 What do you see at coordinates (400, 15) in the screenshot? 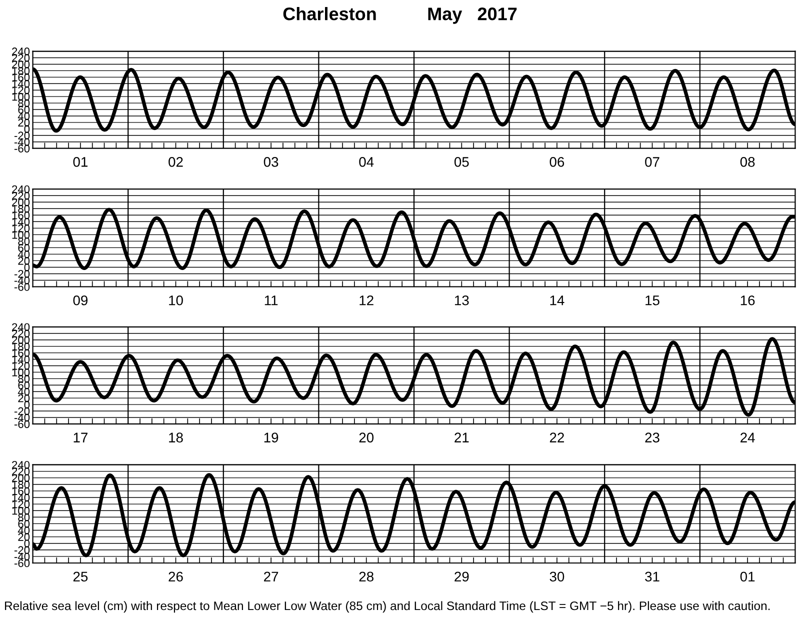
I see `chart-title: Charleston May 2017` at bounding box center [400, 15].